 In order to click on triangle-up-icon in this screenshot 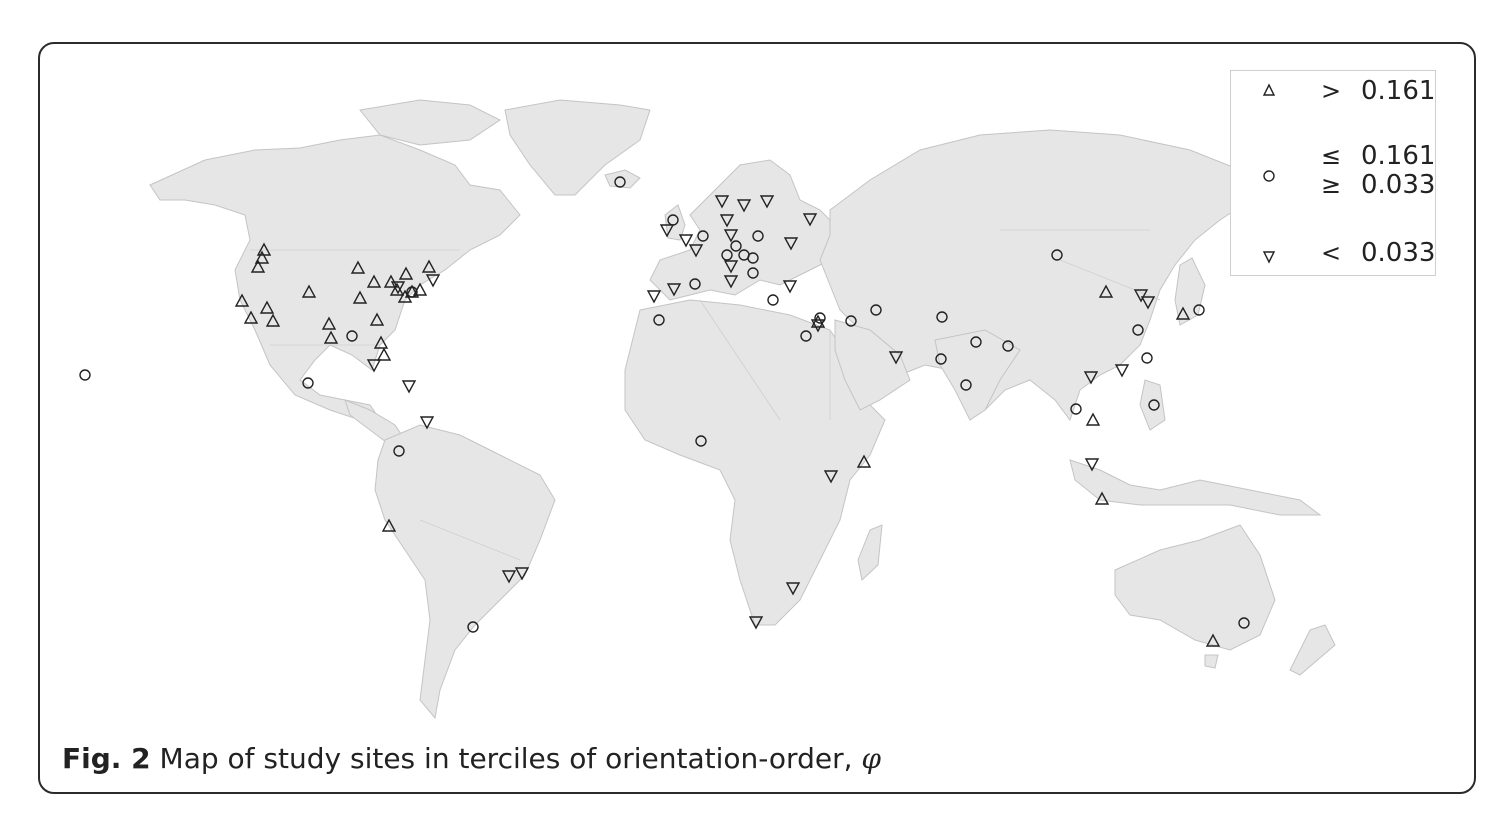, I will do `click(1269, 89)`.